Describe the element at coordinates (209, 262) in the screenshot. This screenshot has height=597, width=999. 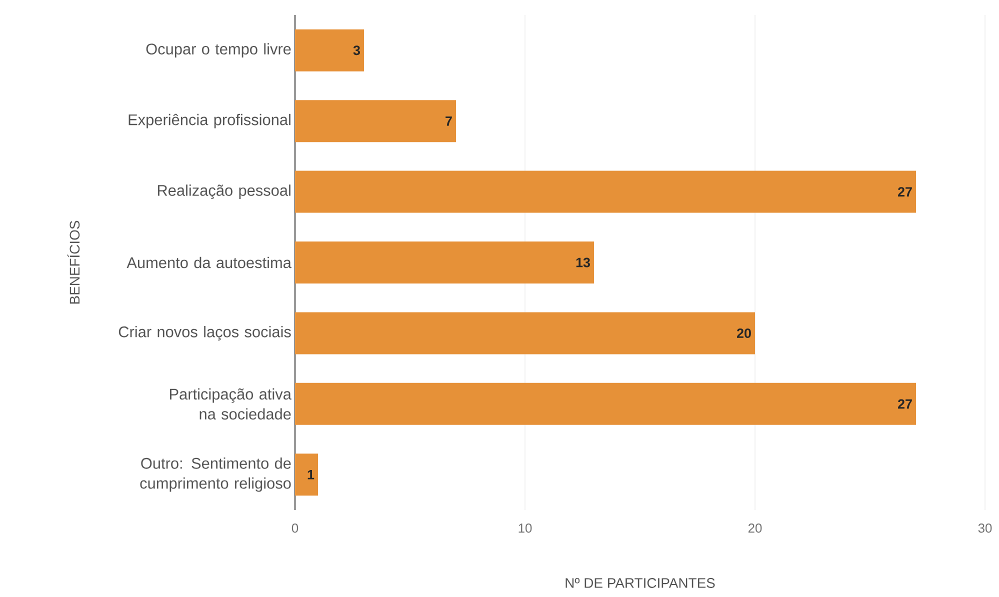
I see `y-tick-label: Aumento da autoestima` at that location.